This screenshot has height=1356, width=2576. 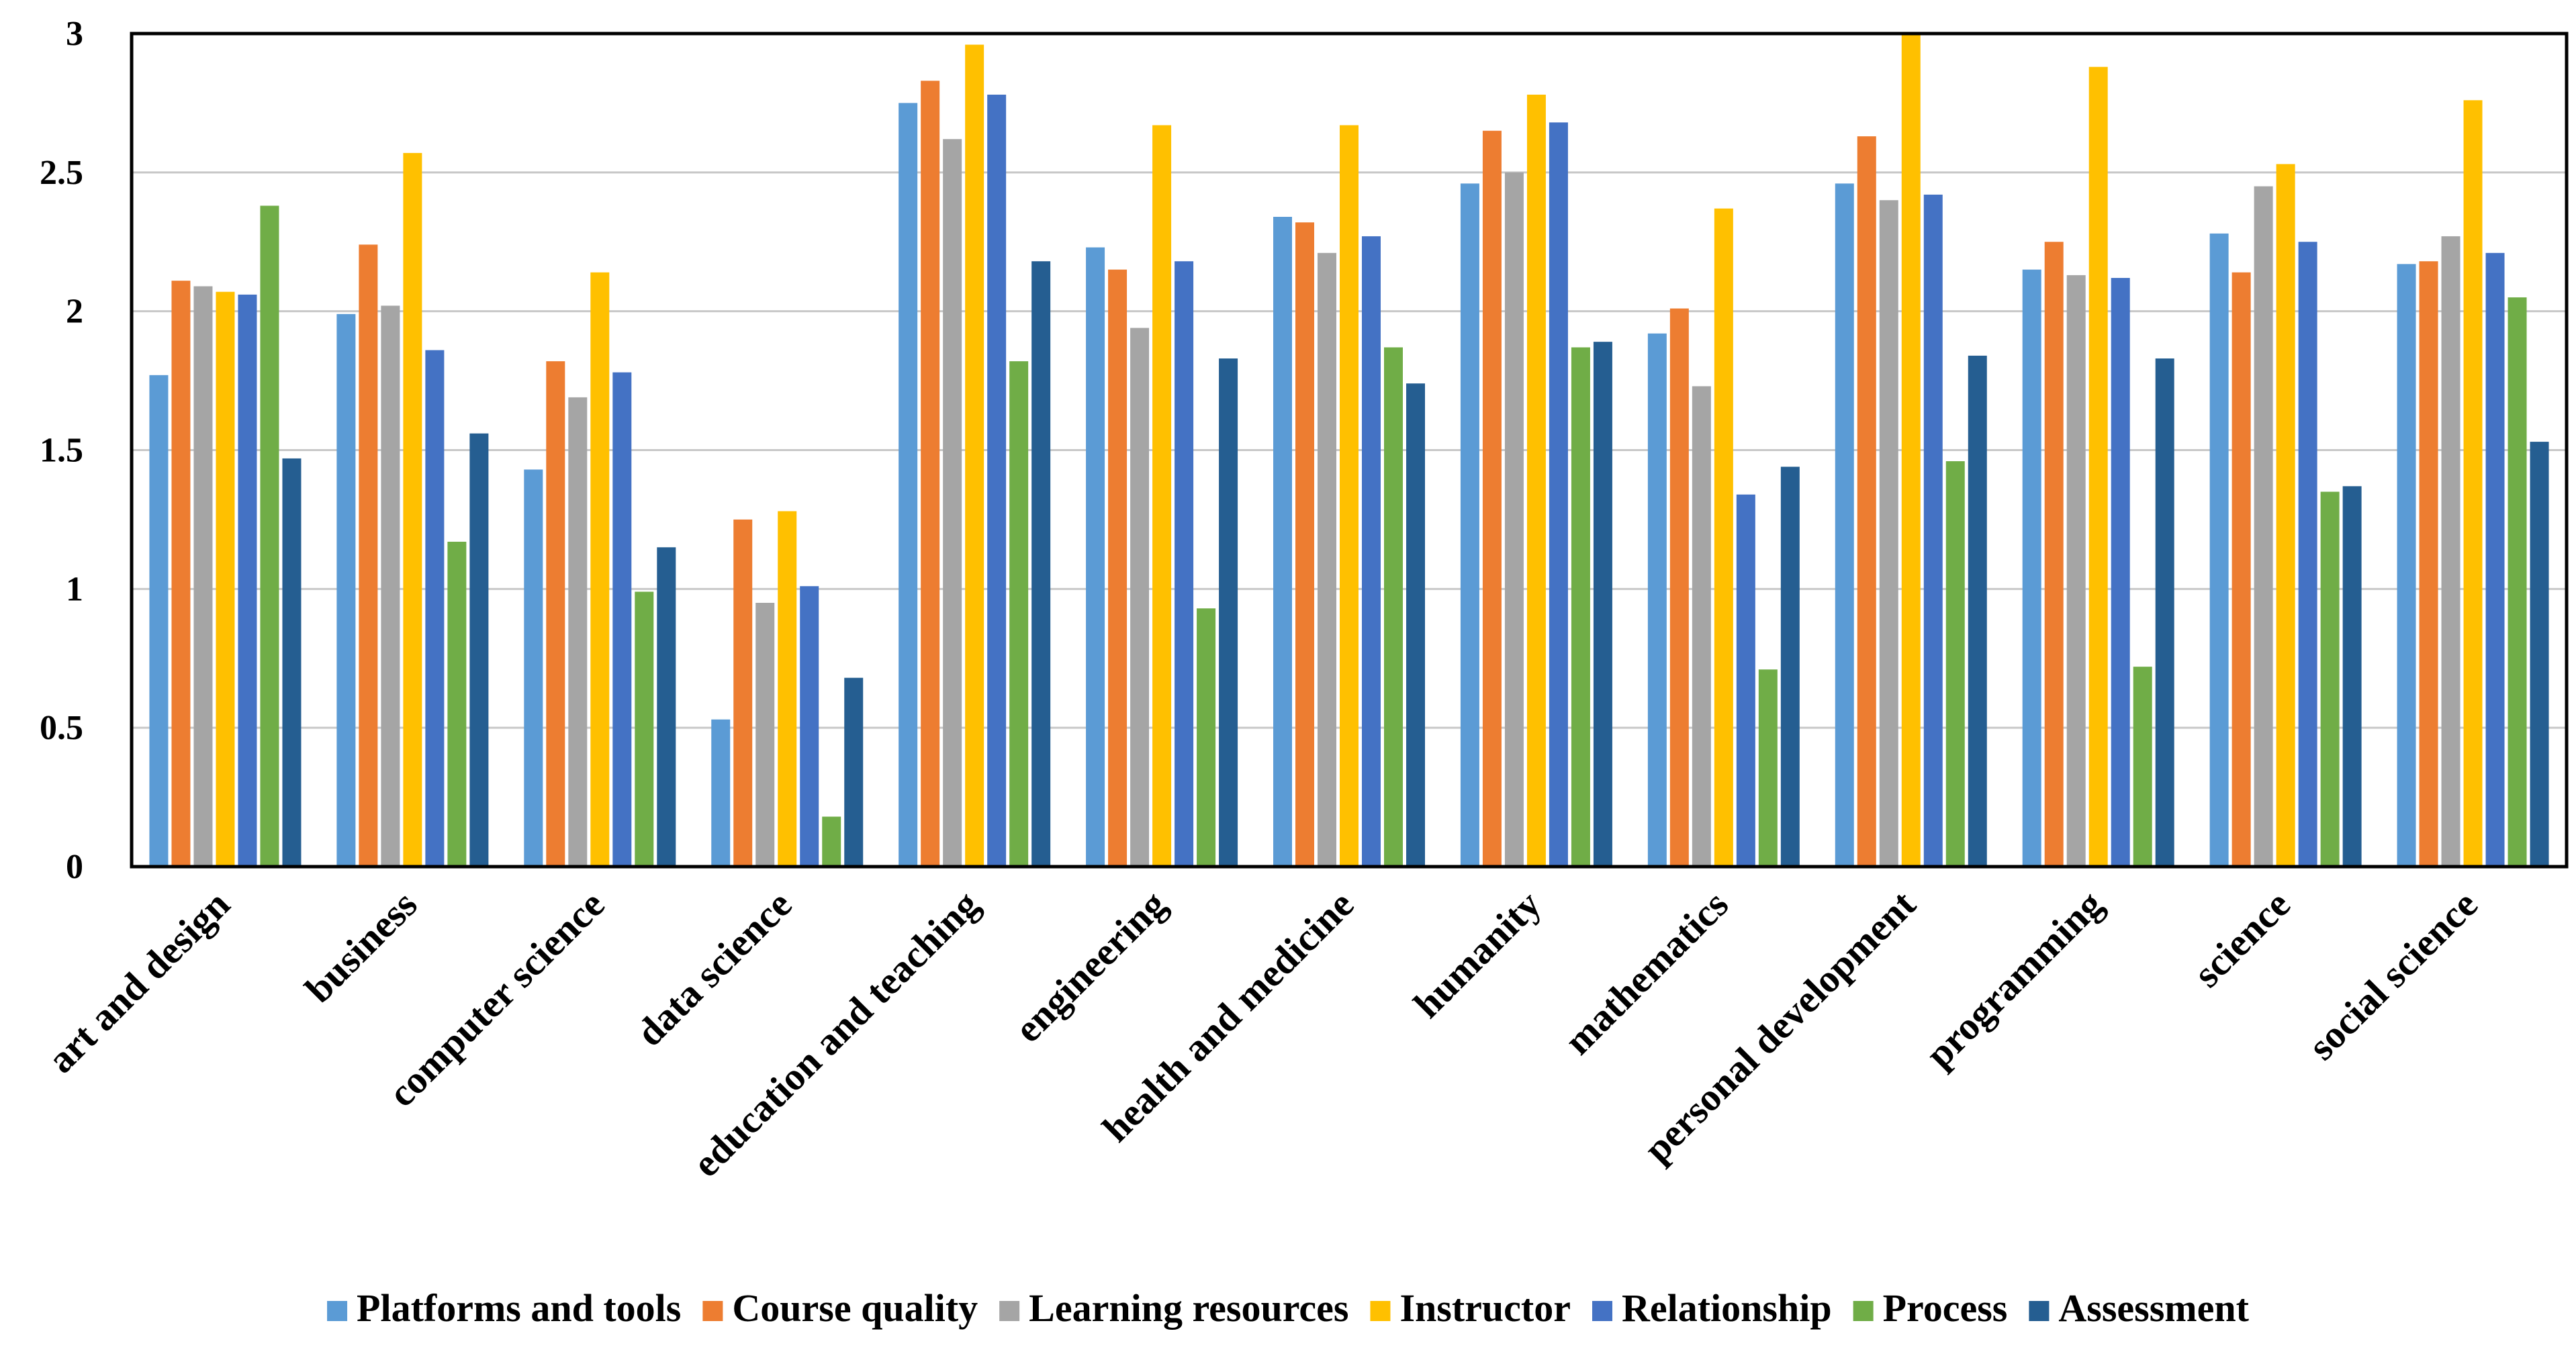 What do you see at coordinates (2242, 939) in the screenshot?
I see `x-category-label: science` at bounding box center [2242, 939].